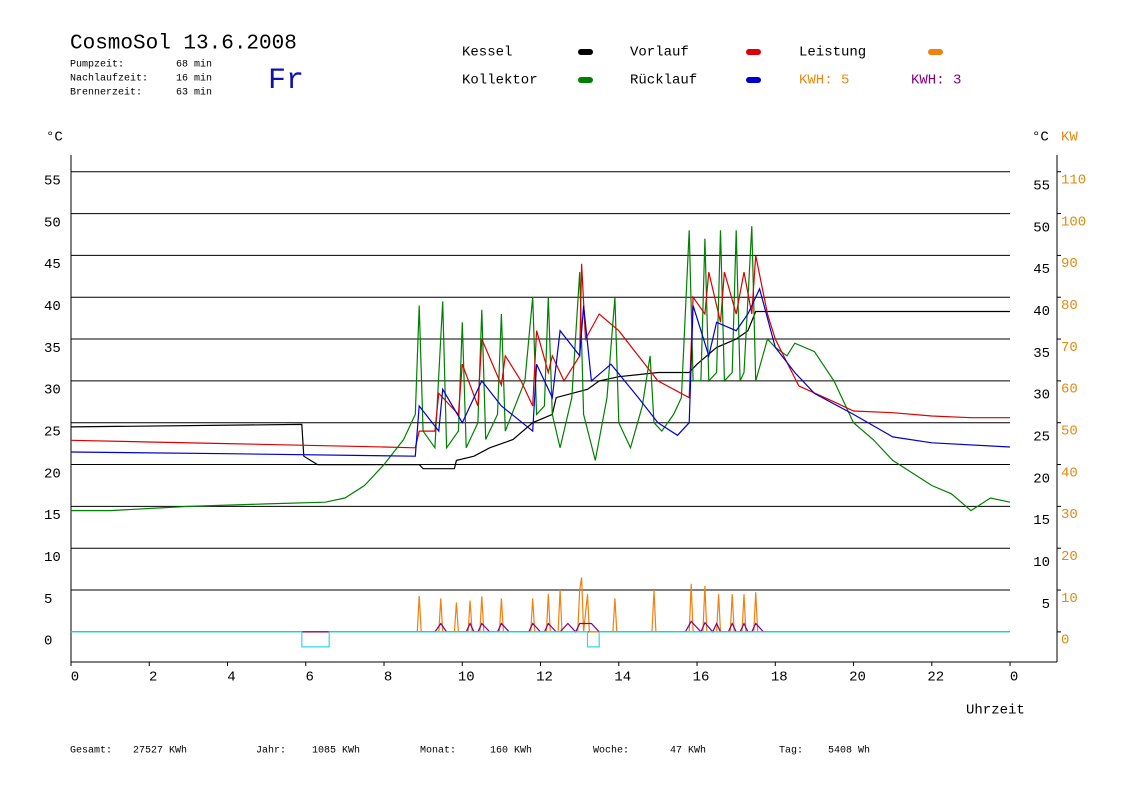 This screenshot has height=812, width=1148. What do you see at coordinates (1041, 437) in the screenshot?
I see `y-tick-label-right: 25` at bounding box center [1041, 437].